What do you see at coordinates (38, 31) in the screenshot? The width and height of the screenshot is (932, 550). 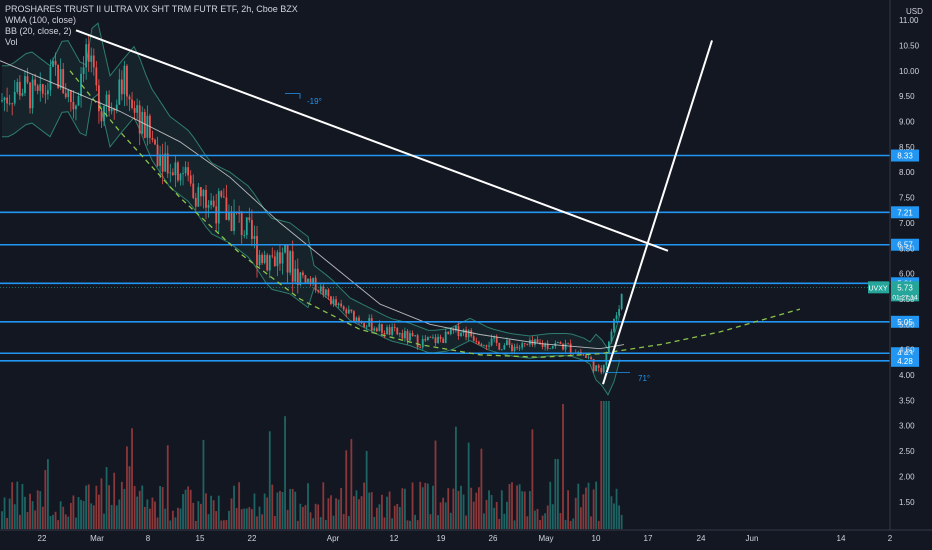 I see `legend-bb: BB (20, close, 2)` at bounding box center [38, 31].